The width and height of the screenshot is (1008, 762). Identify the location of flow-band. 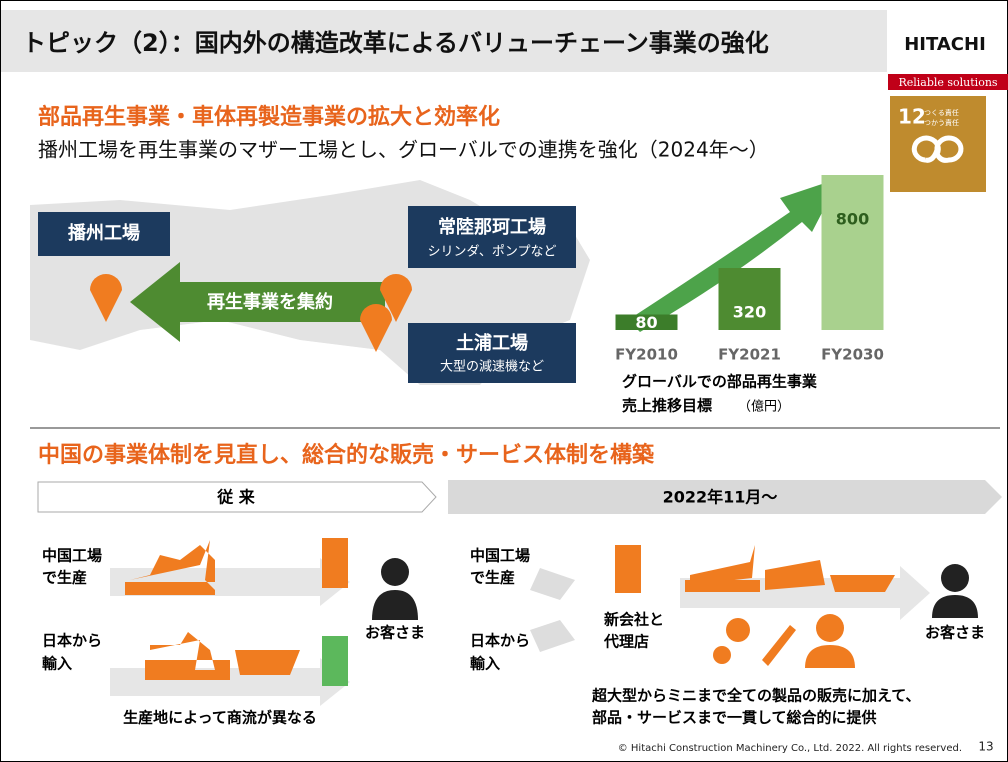
(915, 593).